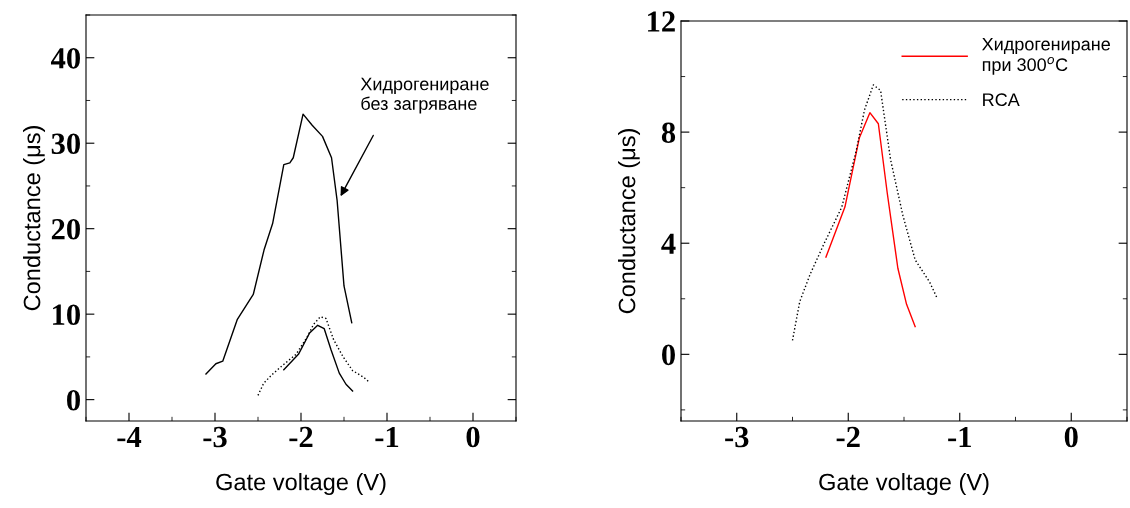  What do you see at coordinates (424, 95) in the screenshot?
I see `annotation: Хидрогениране без загряване` at bounding box center [424, 95].